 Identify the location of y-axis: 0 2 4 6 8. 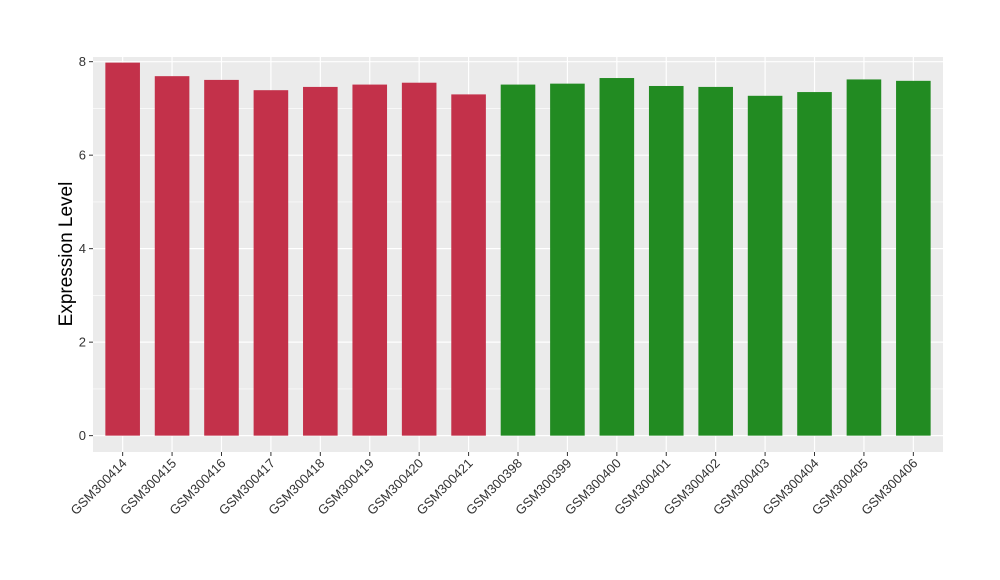
(86, 248).